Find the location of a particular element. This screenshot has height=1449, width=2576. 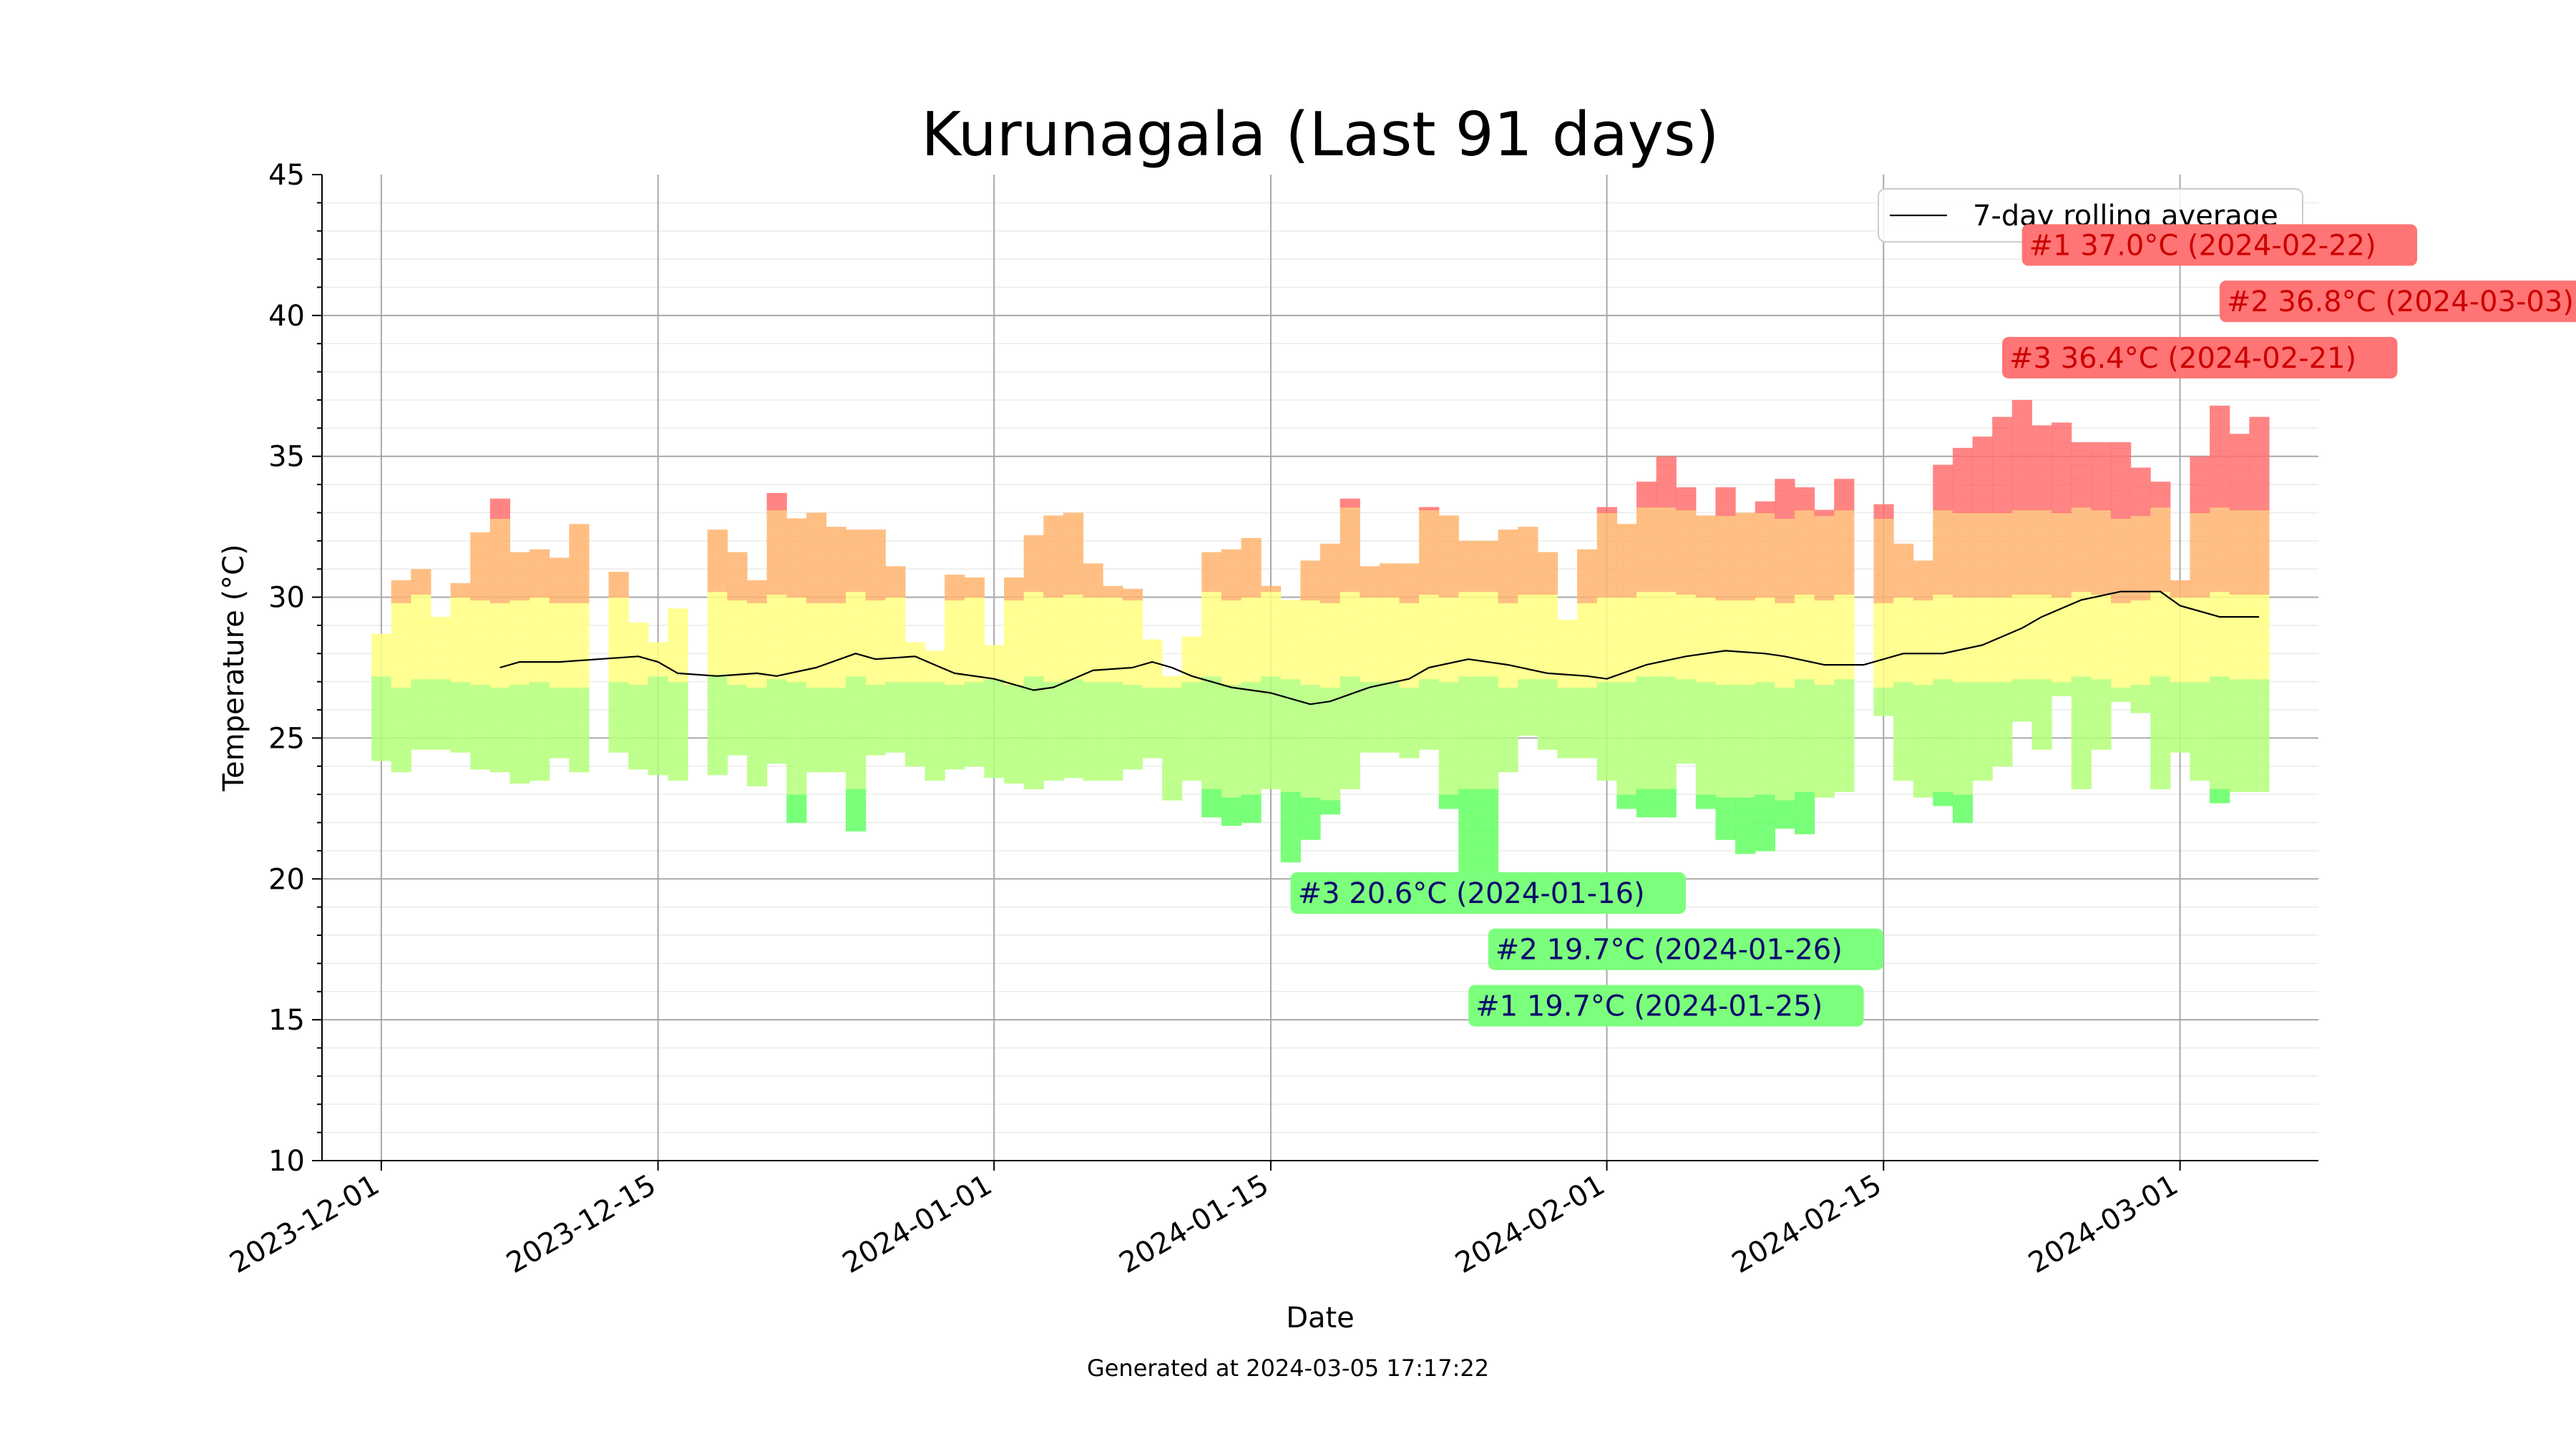

annotation-box is located at coordinates (2200, 357).